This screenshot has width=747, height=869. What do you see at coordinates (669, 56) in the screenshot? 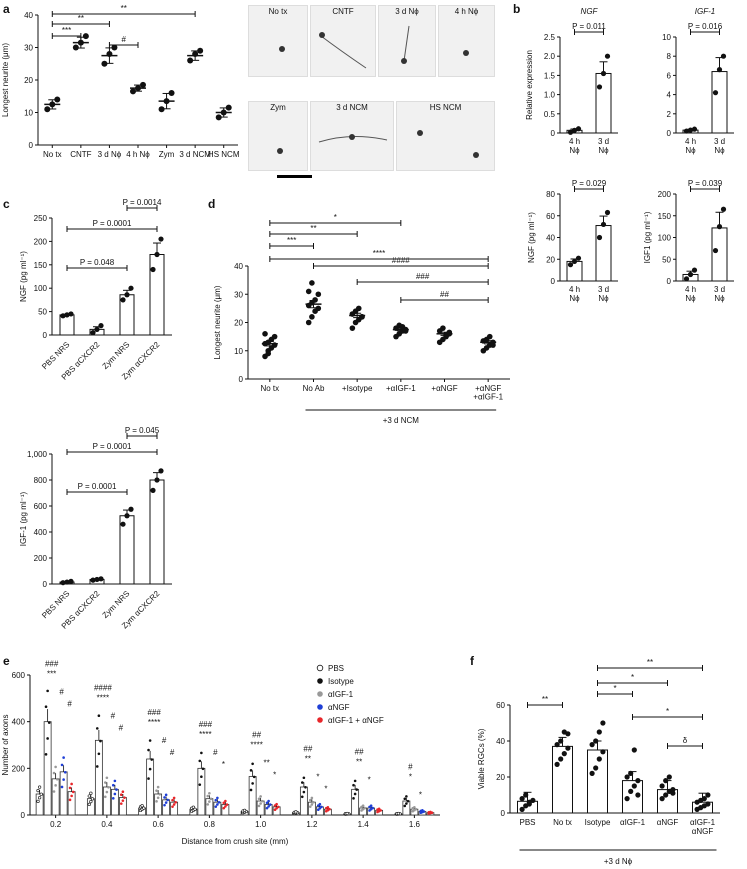
I see `y-tick-label: 8` at bounding box center [669, 56].